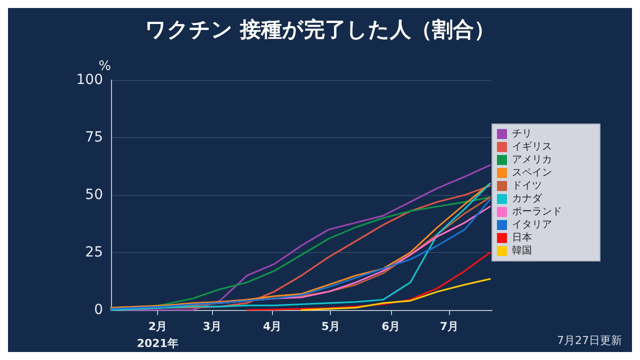 This screenshot has height=360, width=640. Describe the element at coordinates (532, 146) in the screenshot. I see `legend-label: イギリス` at that location.